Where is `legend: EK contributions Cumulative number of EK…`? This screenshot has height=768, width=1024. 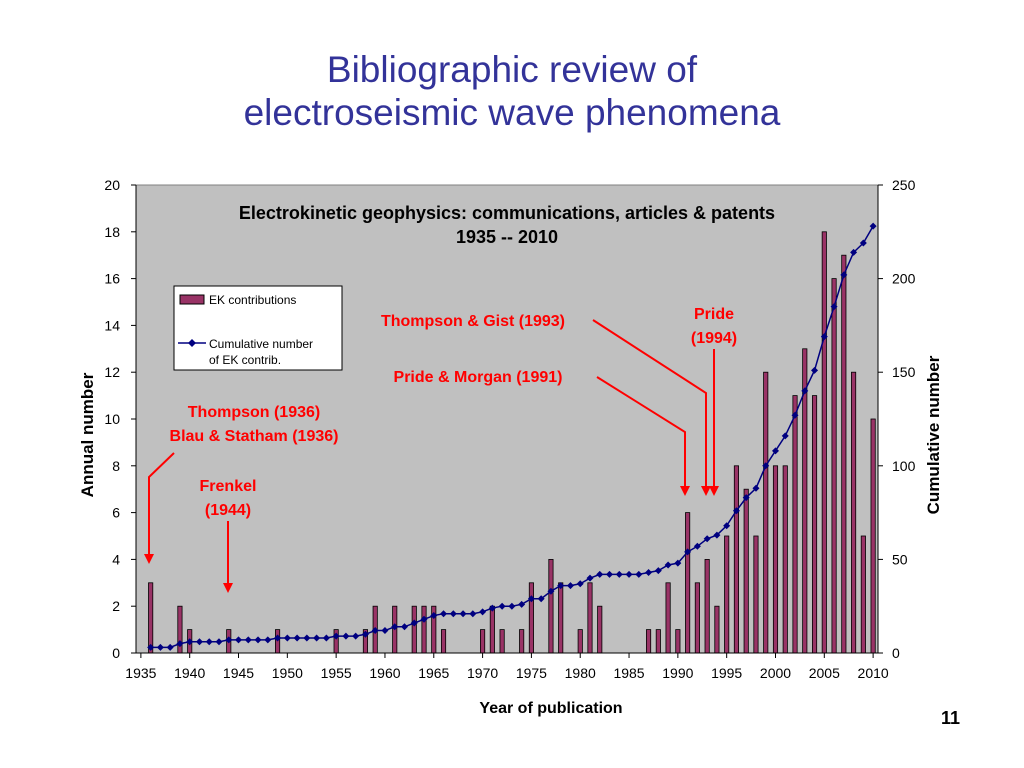 legend: EK contributions Cumulative number of EK… is located at coordinates (258, 328).